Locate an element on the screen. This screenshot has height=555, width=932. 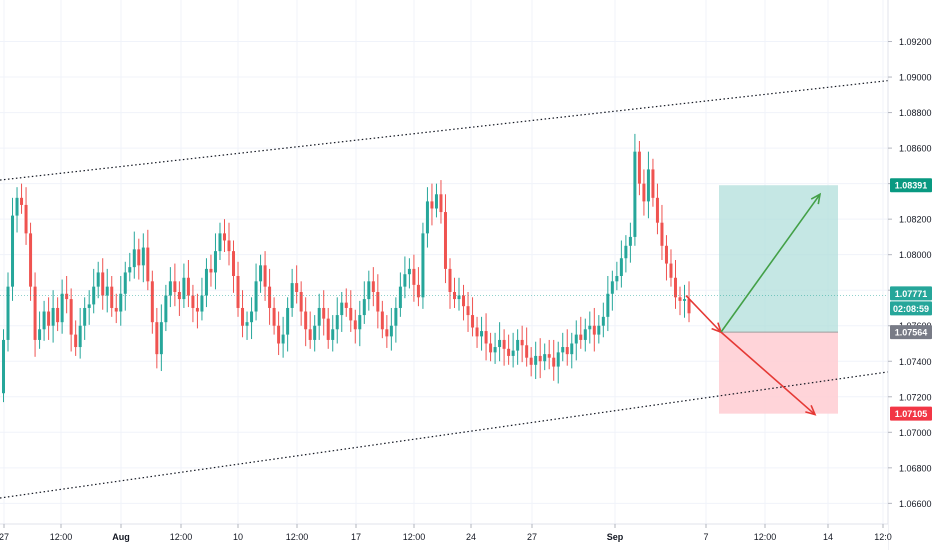
price-axis is located at coordinates (910, 275).